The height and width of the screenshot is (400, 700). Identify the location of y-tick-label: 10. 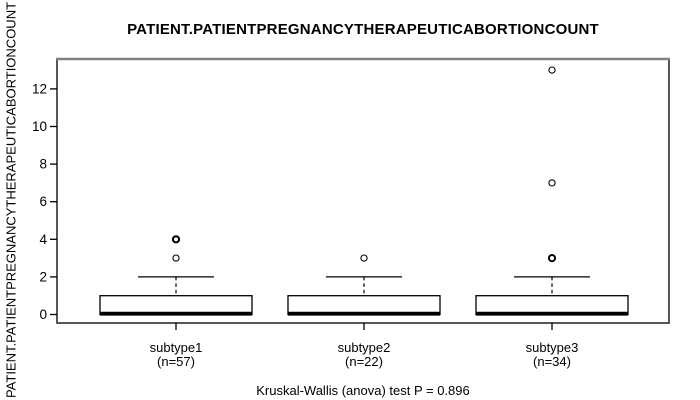
(39, 126).